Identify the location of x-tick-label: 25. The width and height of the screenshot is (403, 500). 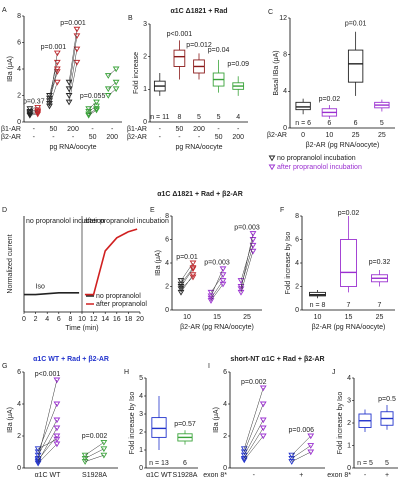
(247, 317).